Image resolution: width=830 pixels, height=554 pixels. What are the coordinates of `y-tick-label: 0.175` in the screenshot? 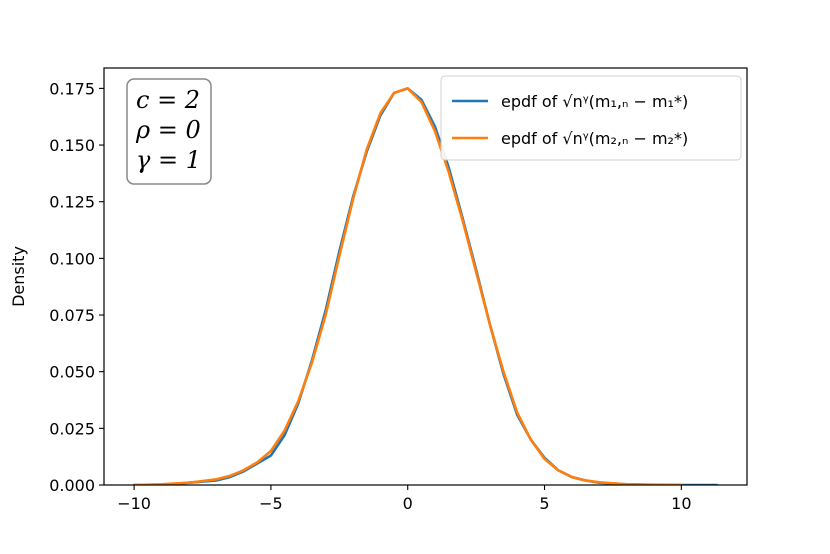 It's located at (72, 88).